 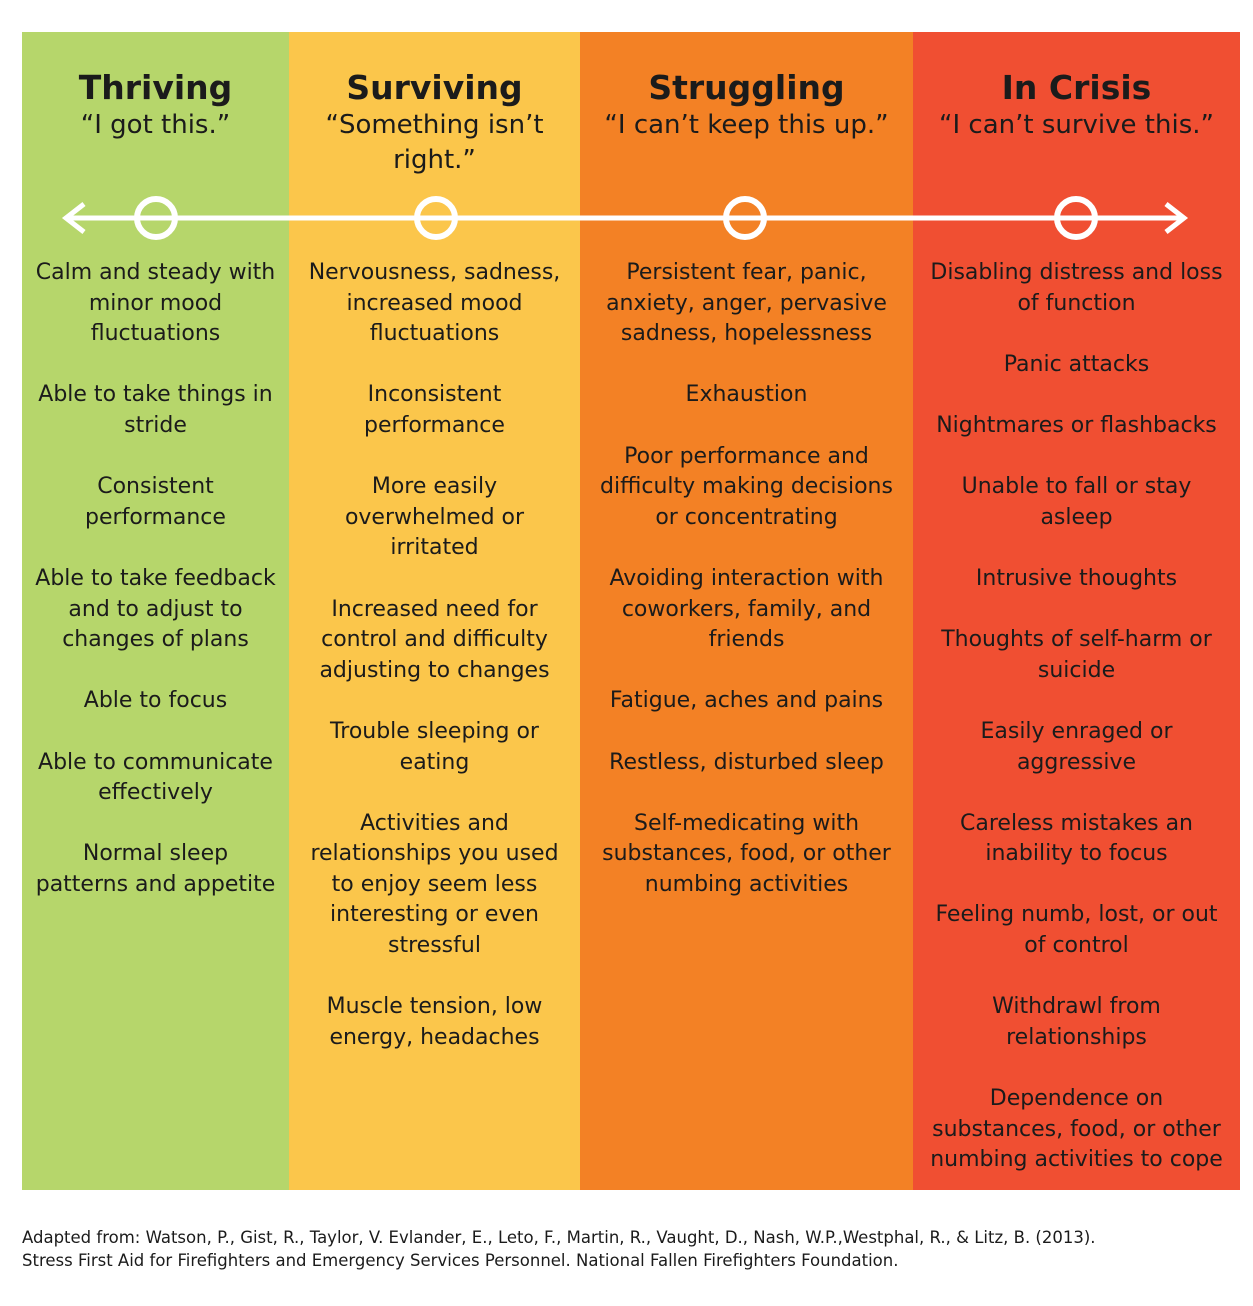 I want to click on column-header: Struggling “I can’t keep this up.”, so click(x=746, y=105).